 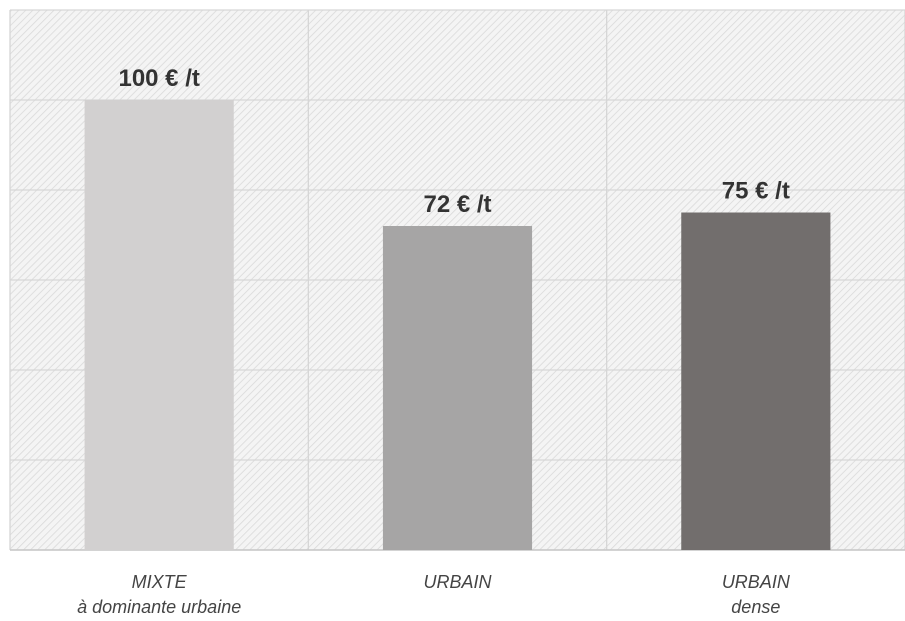 What do you see at coordinates (159, 607) in the screenshot?
I see `category-label-1-line-2: à dominante urbaine` at bounding box center [159, 607].